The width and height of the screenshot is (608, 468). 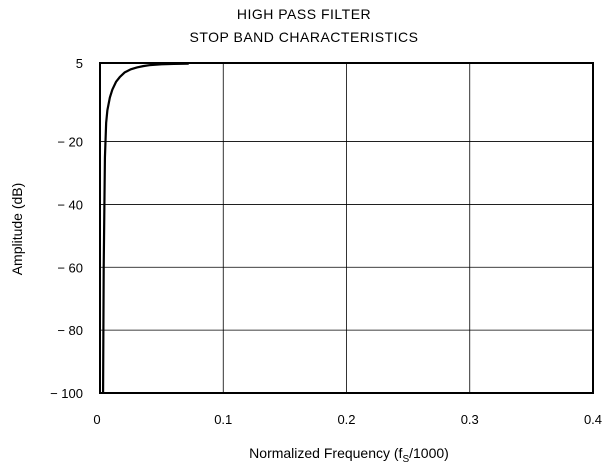 What do you see at coordinates (223, 419) in the screenshot?
I see `x-tick-label-1: 0.1` at bounding box center [223, 419].